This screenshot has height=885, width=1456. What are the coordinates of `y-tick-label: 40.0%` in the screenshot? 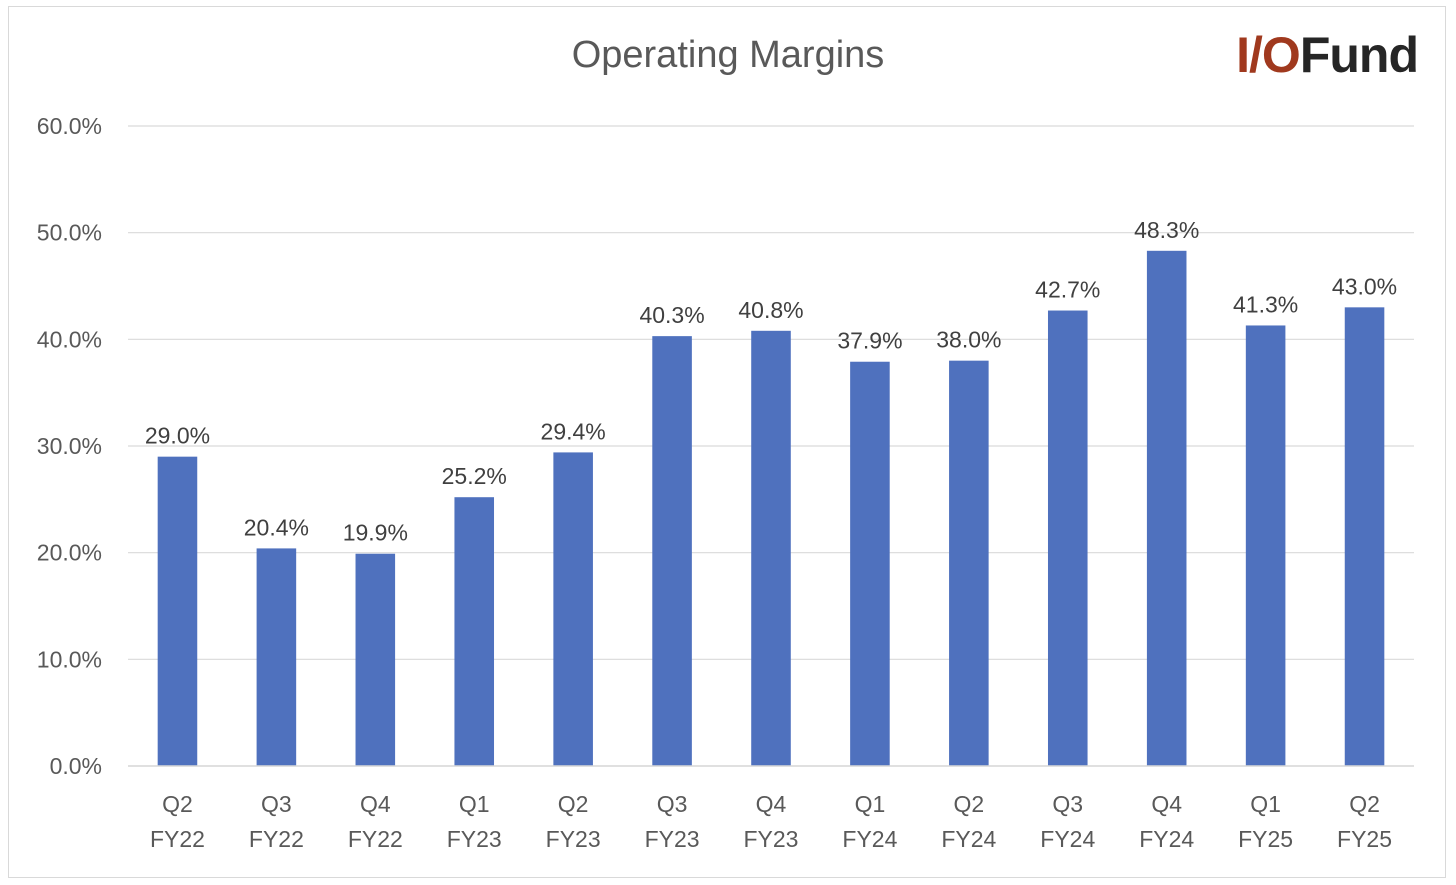 It's located at (69, 339).